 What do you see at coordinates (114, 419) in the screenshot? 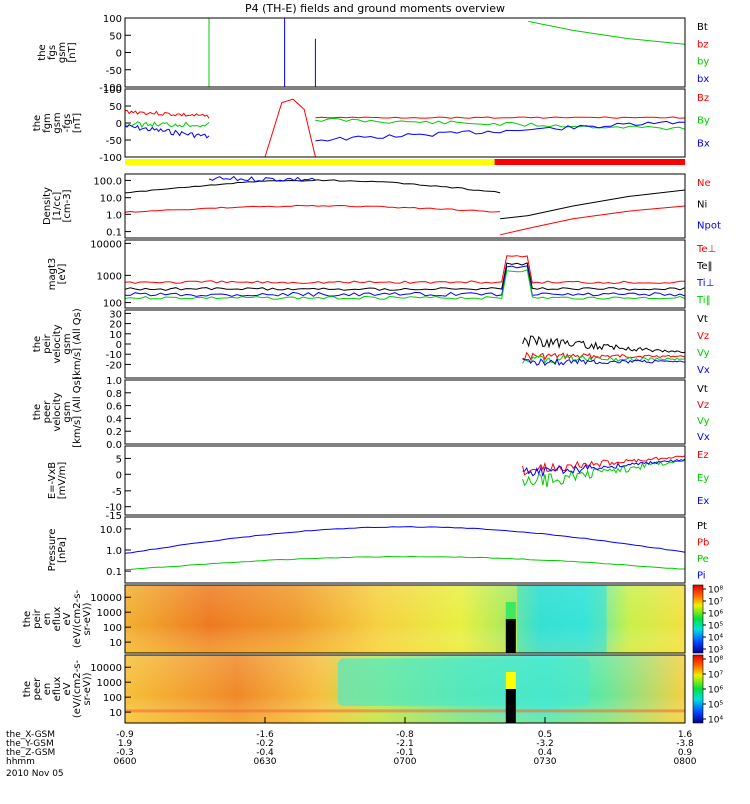
I see `y-tick-label: 0.4` at bounding box center [114, 419].